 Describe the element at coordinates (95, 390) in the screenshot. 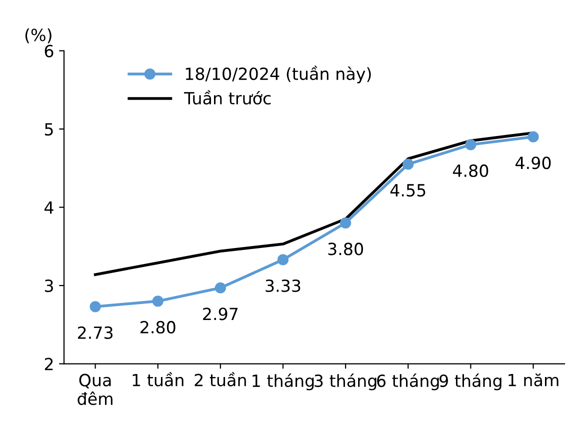

I see `x-tick-label: Qua đêm` at that location.